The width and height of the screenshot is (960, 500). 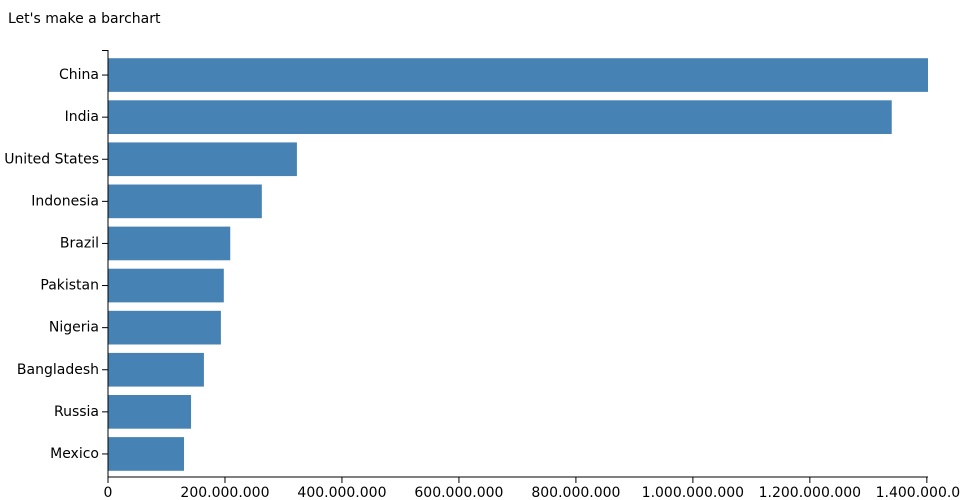 I want to click on y-tick-label: Nigeria, so click(x=74, y=328).